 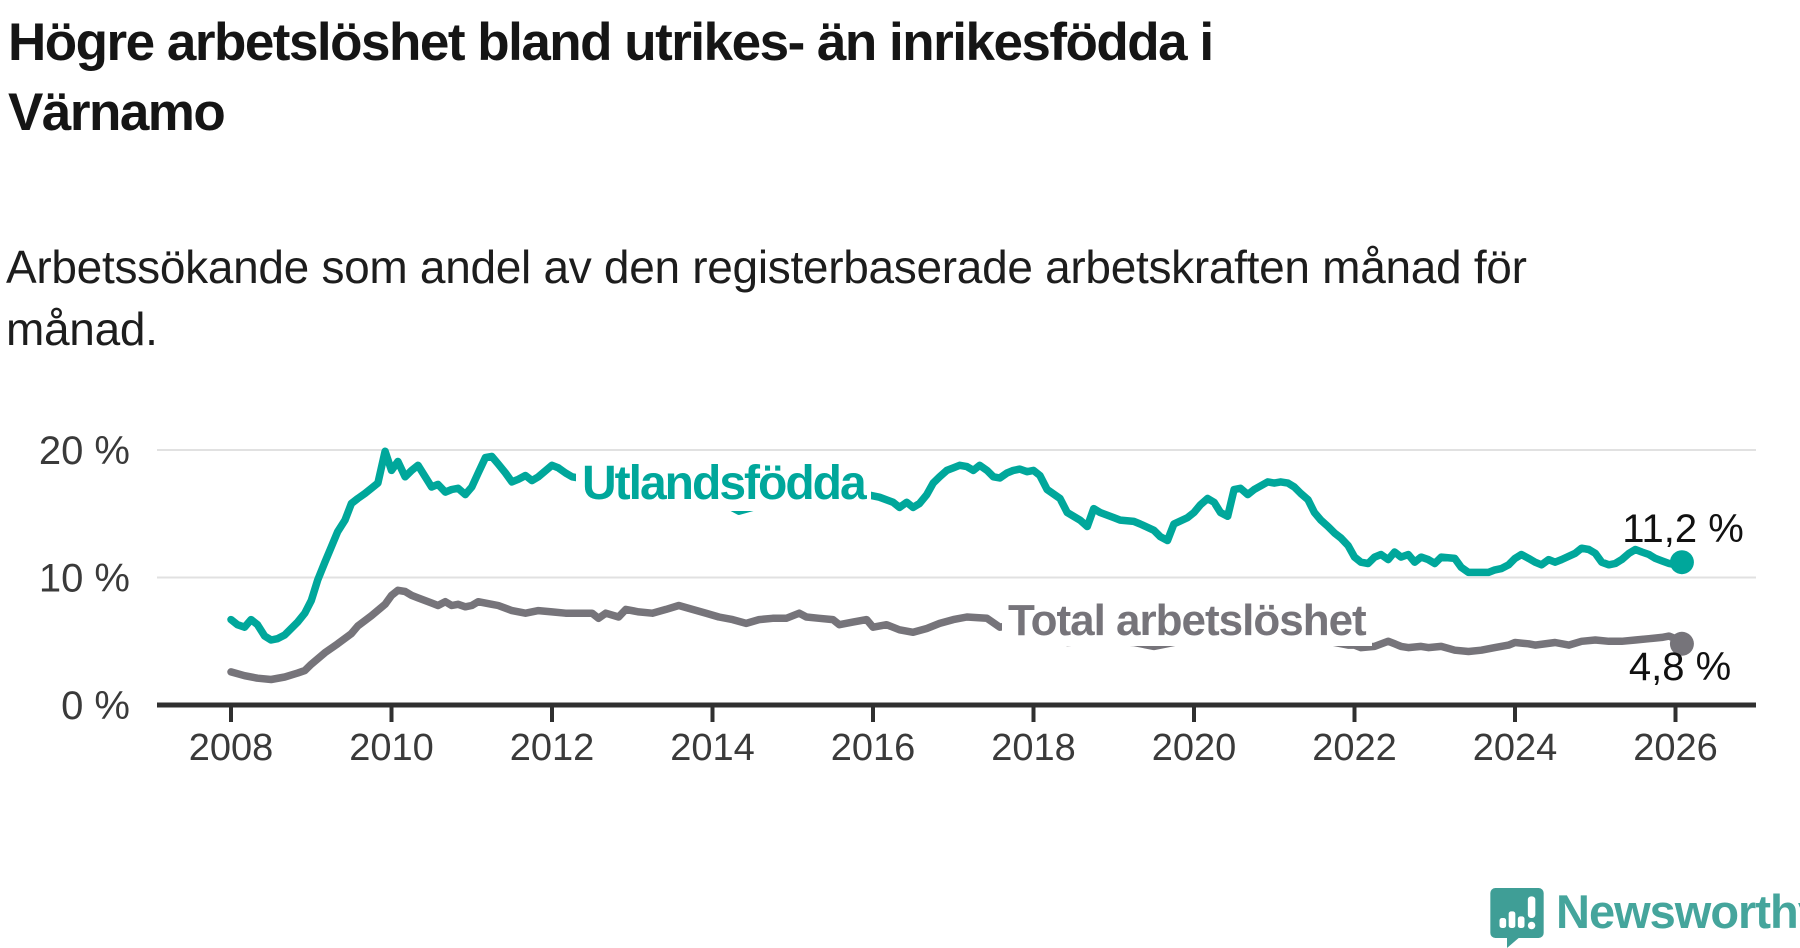 What do you see at coordinates (956, 635) in the screenshot?
I see `series-line-total` at bounding box center [956, 635].